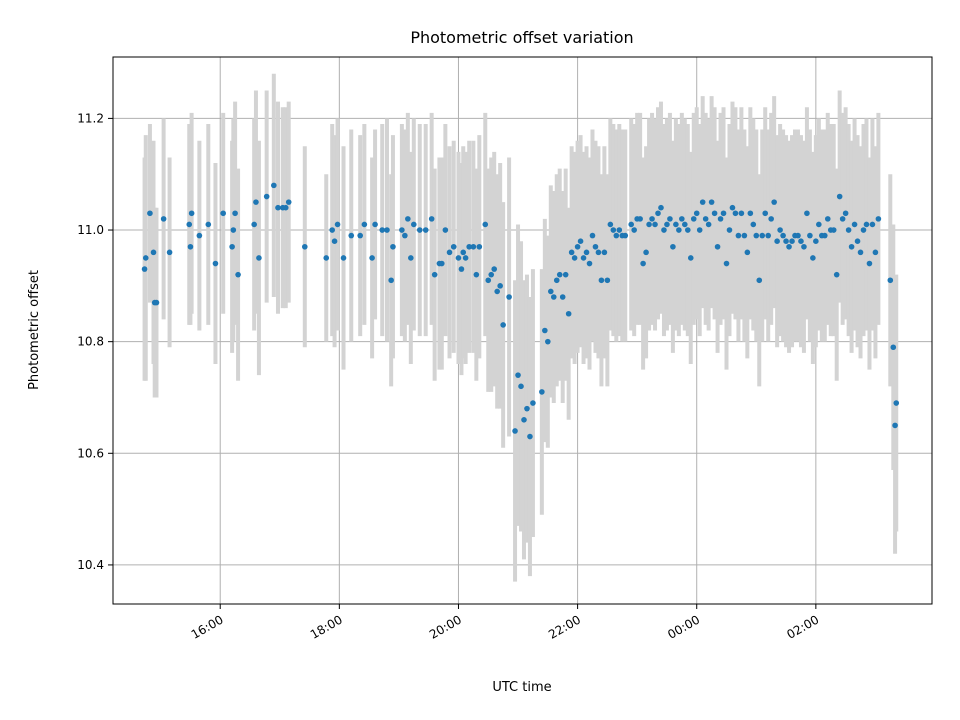 The image size is (960, 720). What do you see at coordinates (90, 118) in the screenshot?
I see `y-tick-label: 11.2` at bounding box center [90, 118].